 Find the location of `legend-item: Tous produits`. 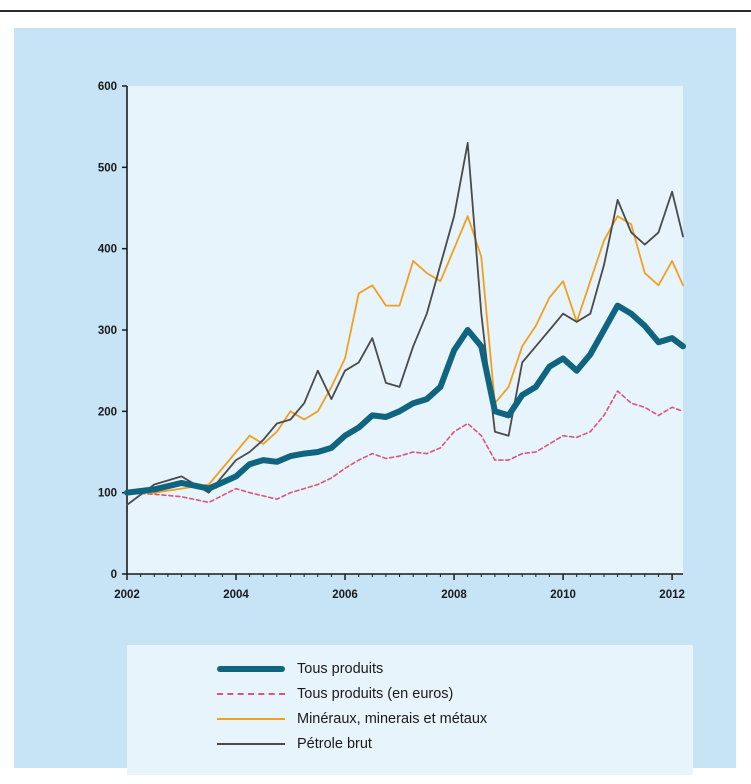

legend-item: Tous produits is located at coordinates (300, 669).